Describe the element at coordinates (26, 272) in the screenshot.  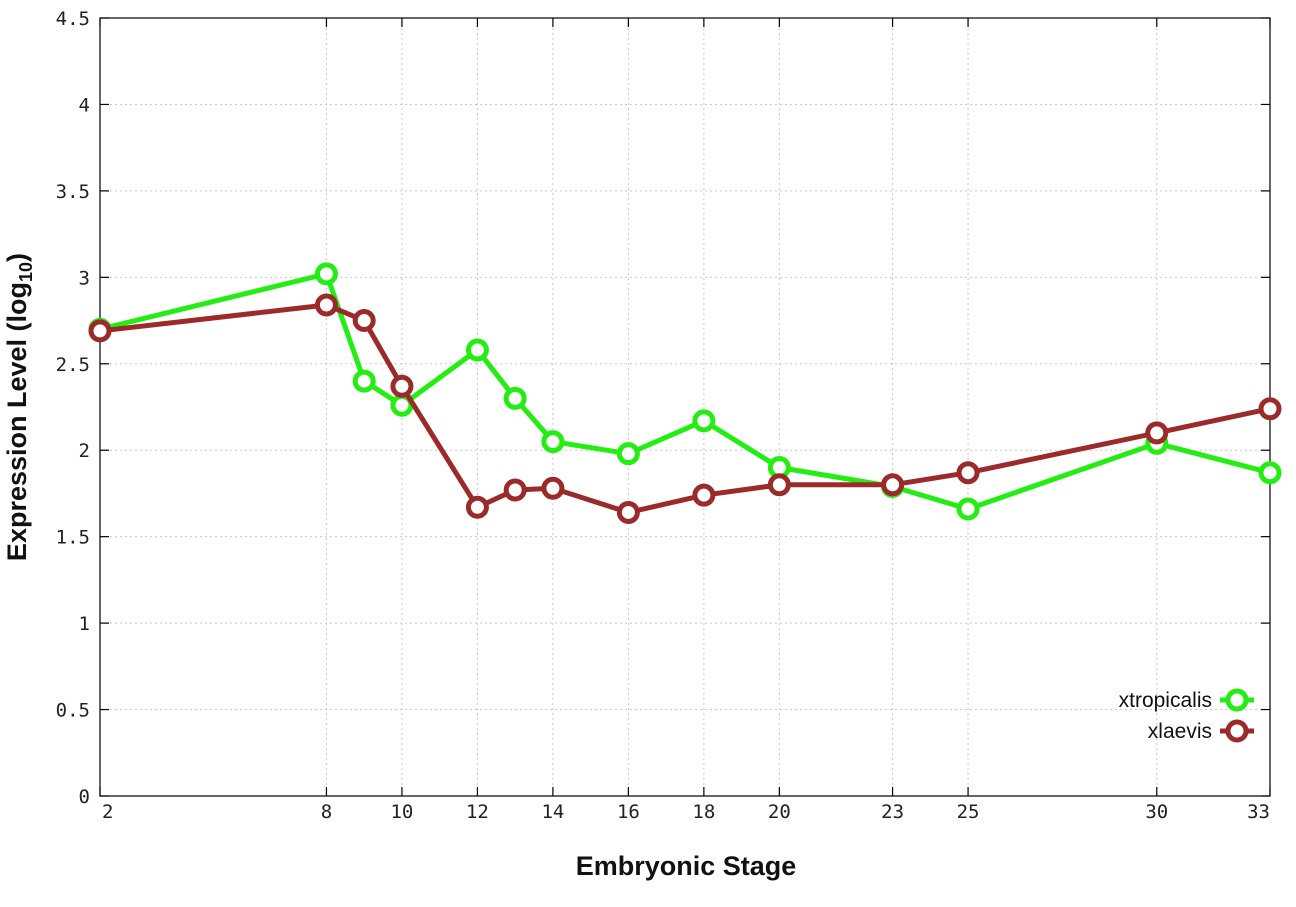
I see `y-axis-title-subscript: 10` at that location.